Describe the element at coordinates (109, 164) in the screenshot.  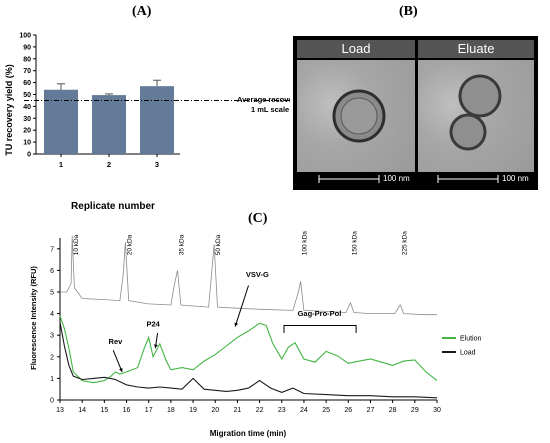
I see `x-tick-label: 2` at that location.